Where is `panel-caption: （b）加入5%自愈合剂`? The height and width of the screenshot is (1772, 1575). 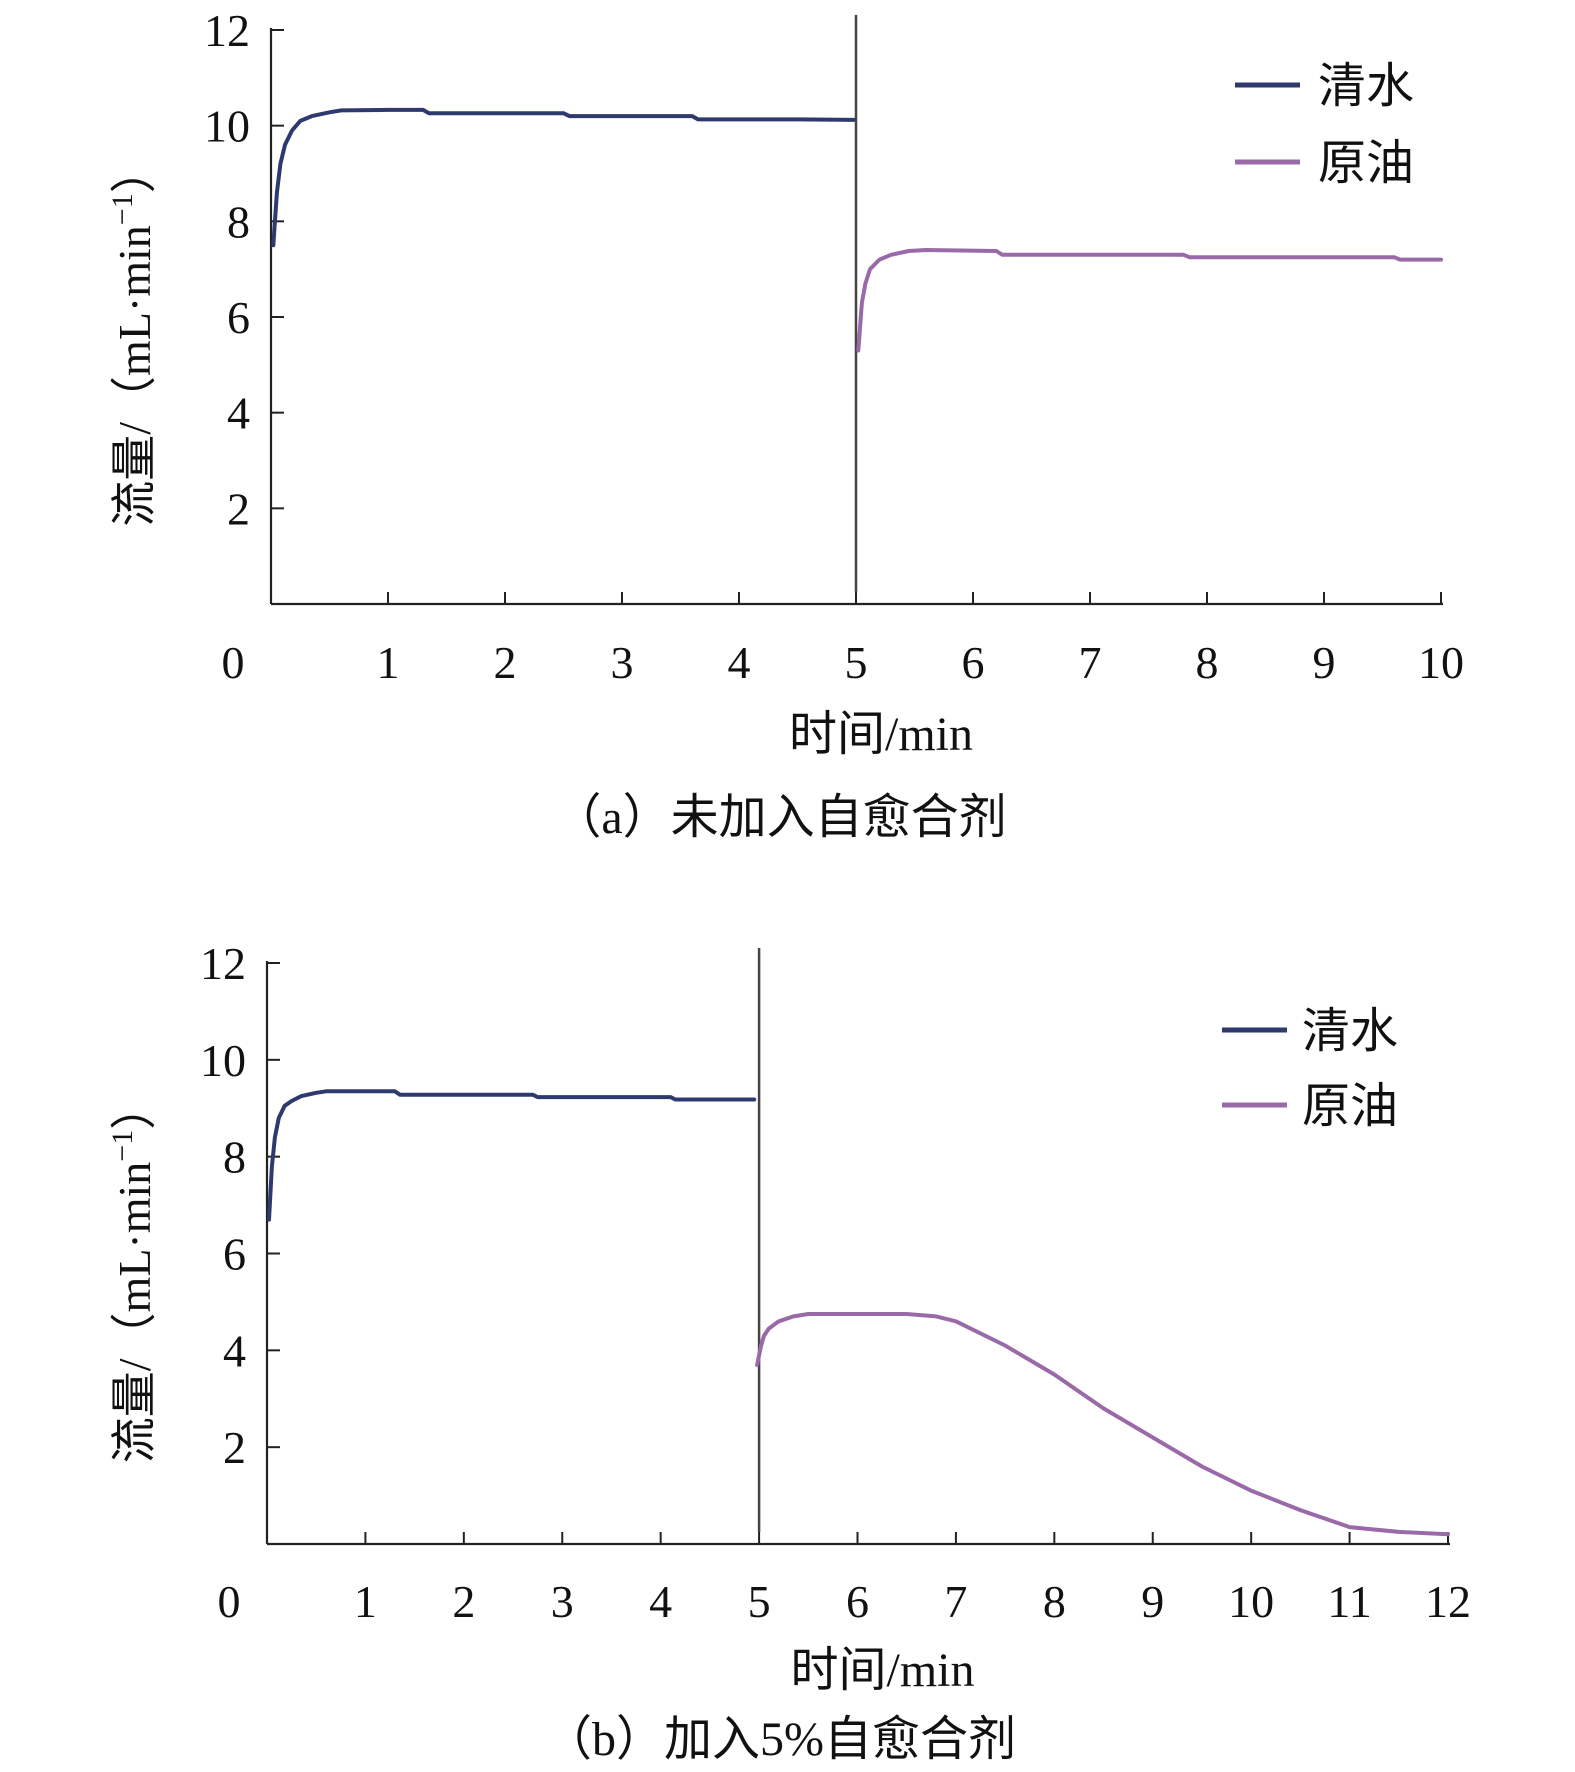
panel-caption: （b）加入5%自愈合剂 is located at coordinates (780, 1739).